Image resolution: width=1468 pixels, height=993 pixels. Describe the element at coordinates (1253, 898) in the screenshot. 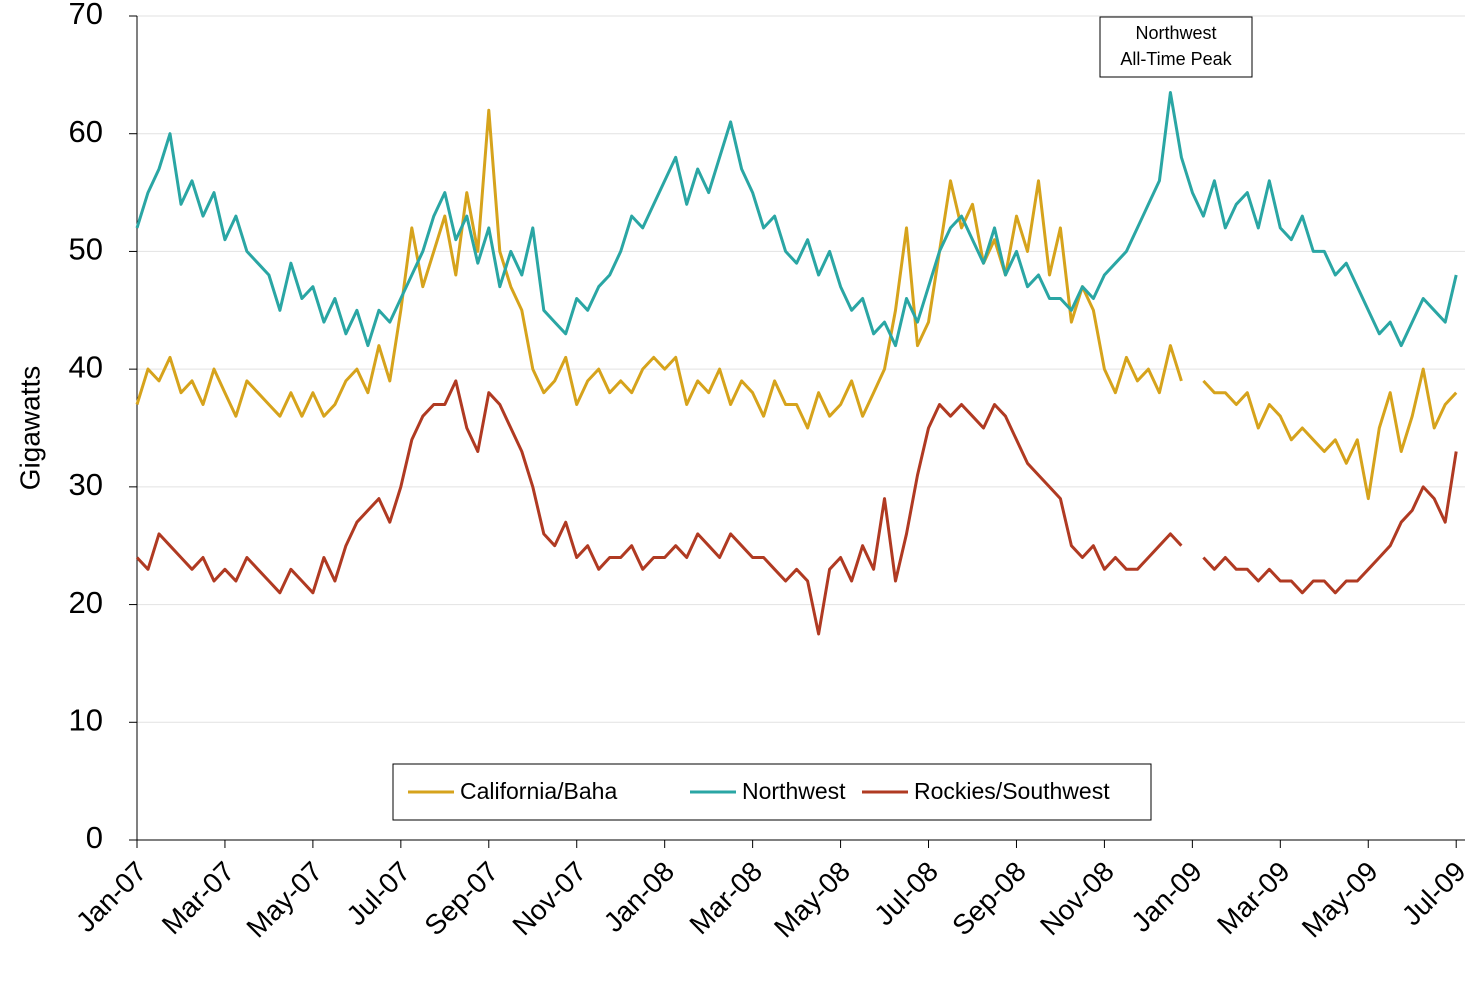

I see `x-tick-label: Mar-09` at that location.